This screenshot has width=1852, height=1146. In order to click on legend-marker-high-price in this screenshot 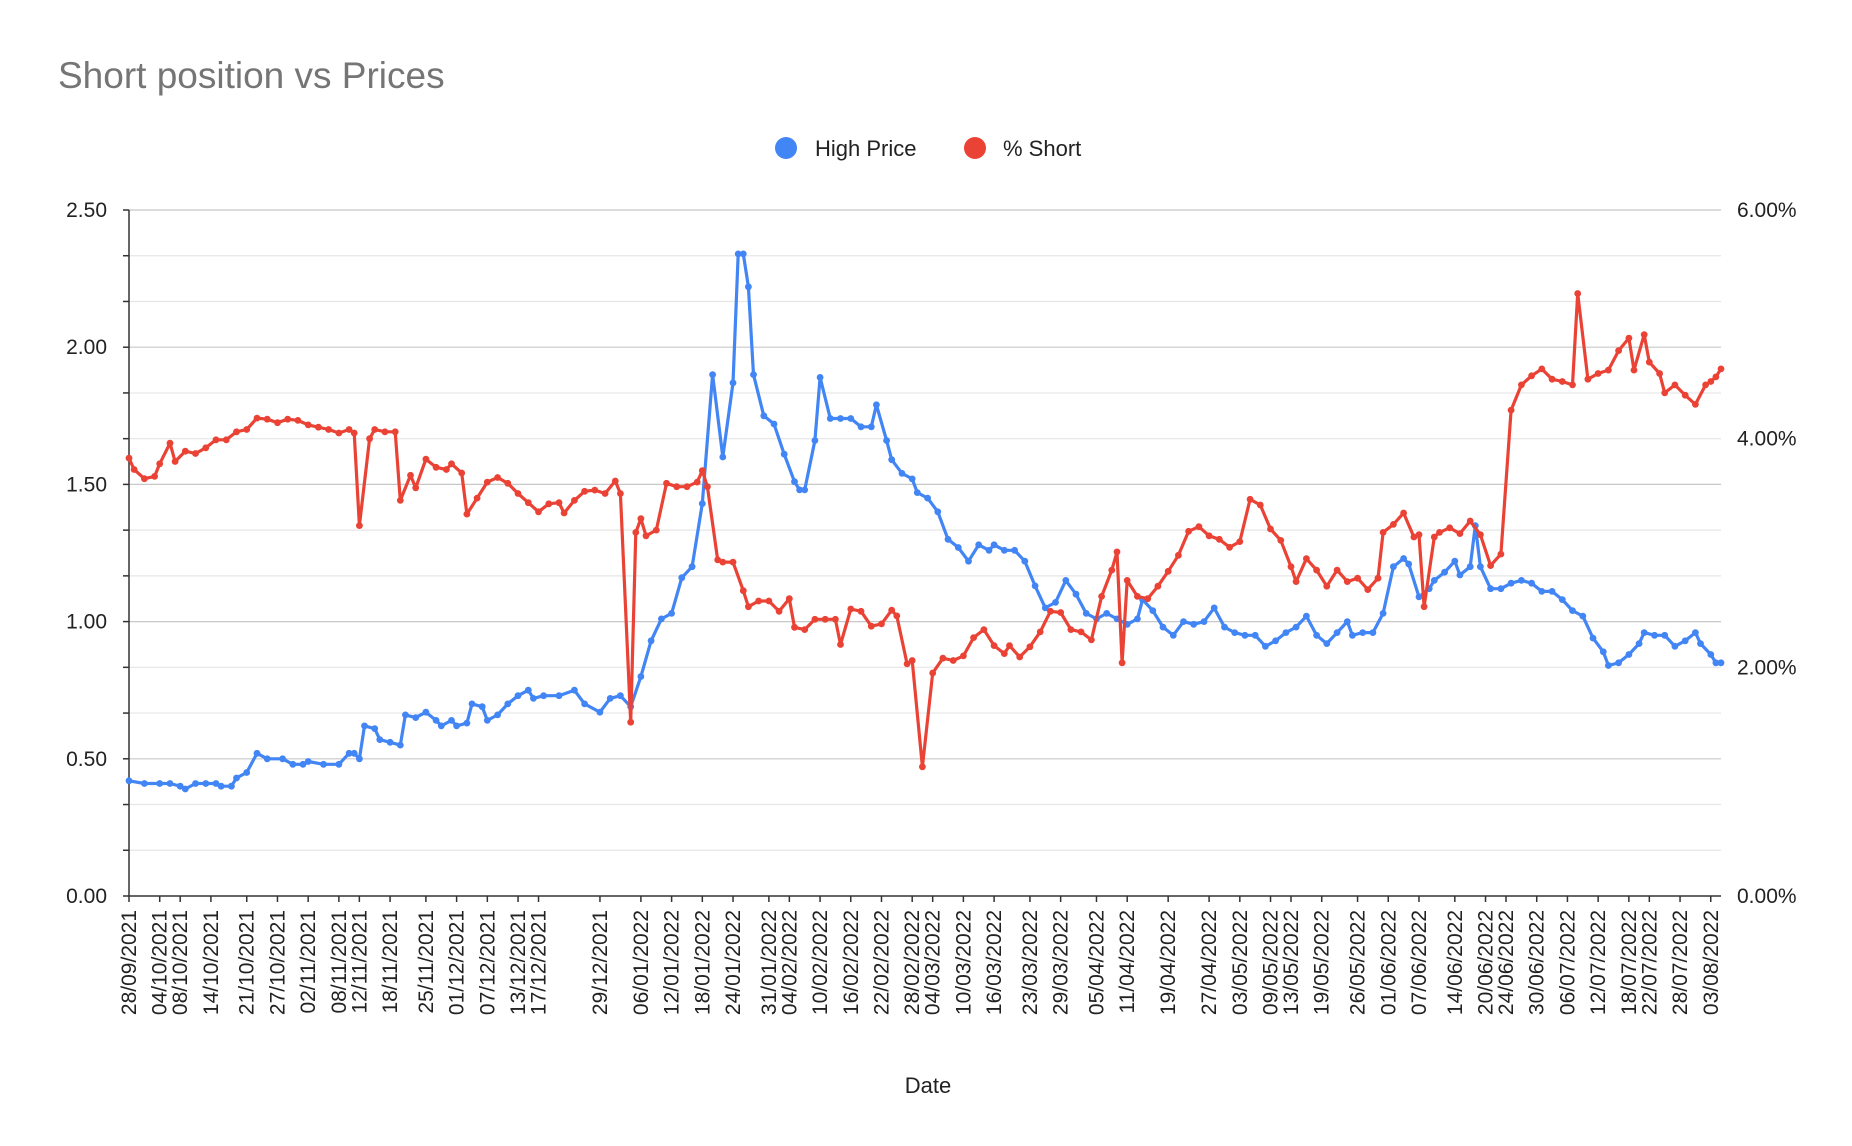, I will do `click(786, 148)`.